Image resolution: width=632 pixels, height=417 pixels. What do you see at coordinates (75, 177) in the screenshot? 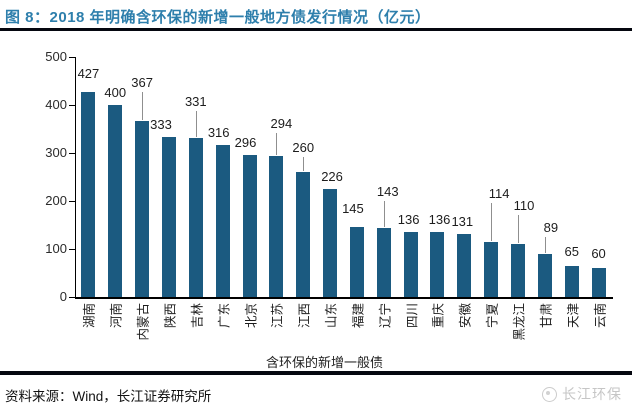
I see `y-axis-line` at bounding box center [75, 177].